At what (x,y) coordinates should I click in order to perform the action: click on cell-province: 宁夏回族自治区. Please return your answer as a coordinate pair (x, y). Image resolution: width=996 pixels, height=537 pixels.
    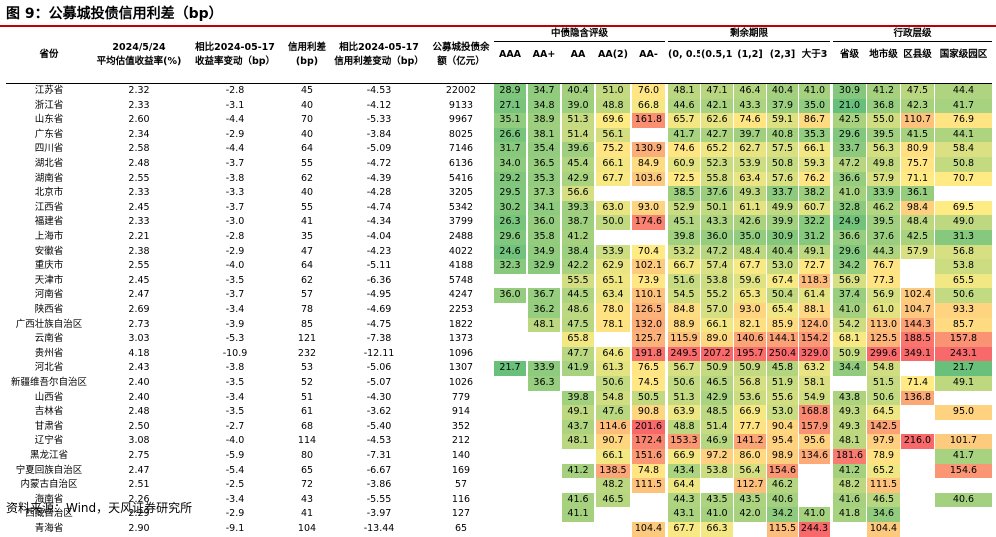
    Looking at the image, I should click on (49, 470).